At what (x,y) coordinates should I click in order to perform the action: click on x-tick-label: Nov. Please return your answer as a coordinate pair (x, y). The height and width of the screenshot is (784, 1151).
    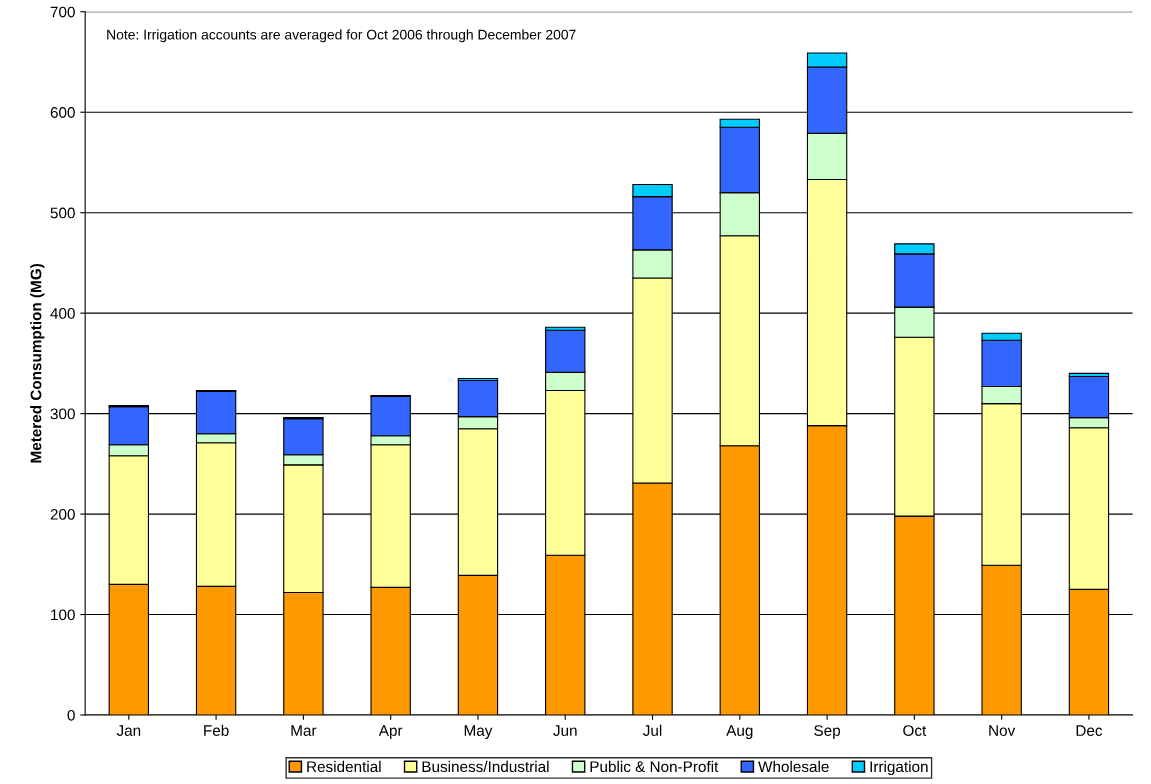
    Looking at the image, I should click on (1002, 730).